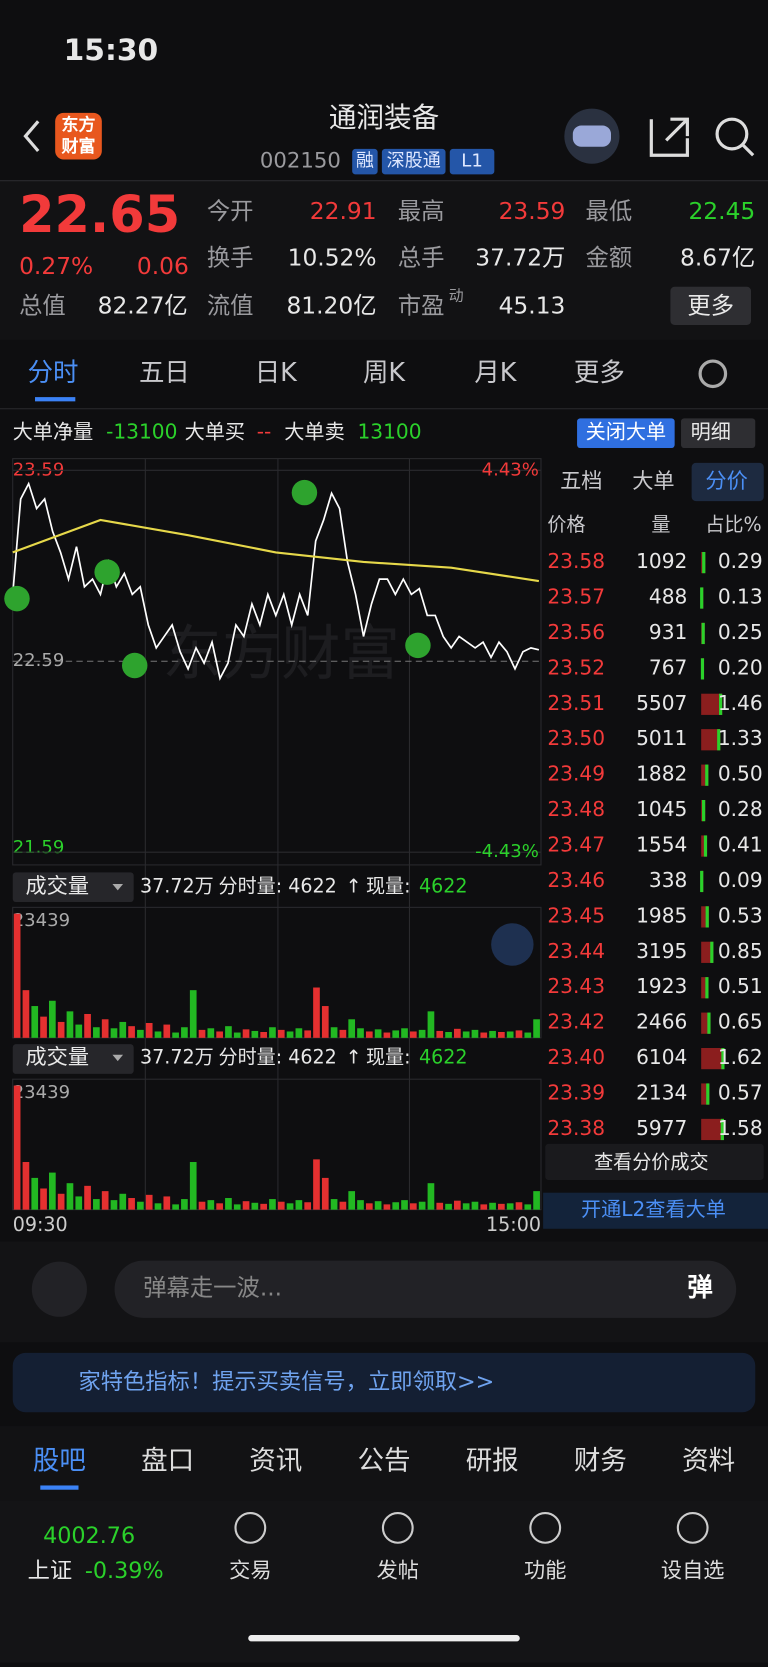 This screenshot has width=768, height=1667. What do you see at coordinates (421, 258) in the screenshot?
I see `stat-label: 总手` at bounding box center [421, 258].